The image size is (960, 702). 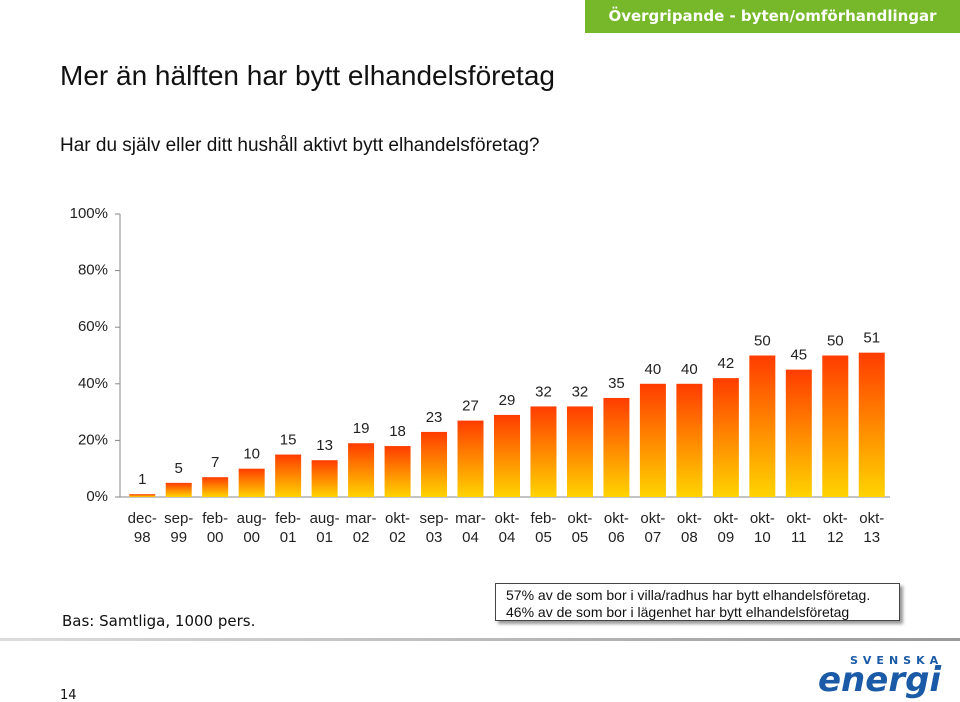 What do you see at coordinates (288, 440) in the screenshot?
I see `value-label: 15` at bounding box center [288, 440].